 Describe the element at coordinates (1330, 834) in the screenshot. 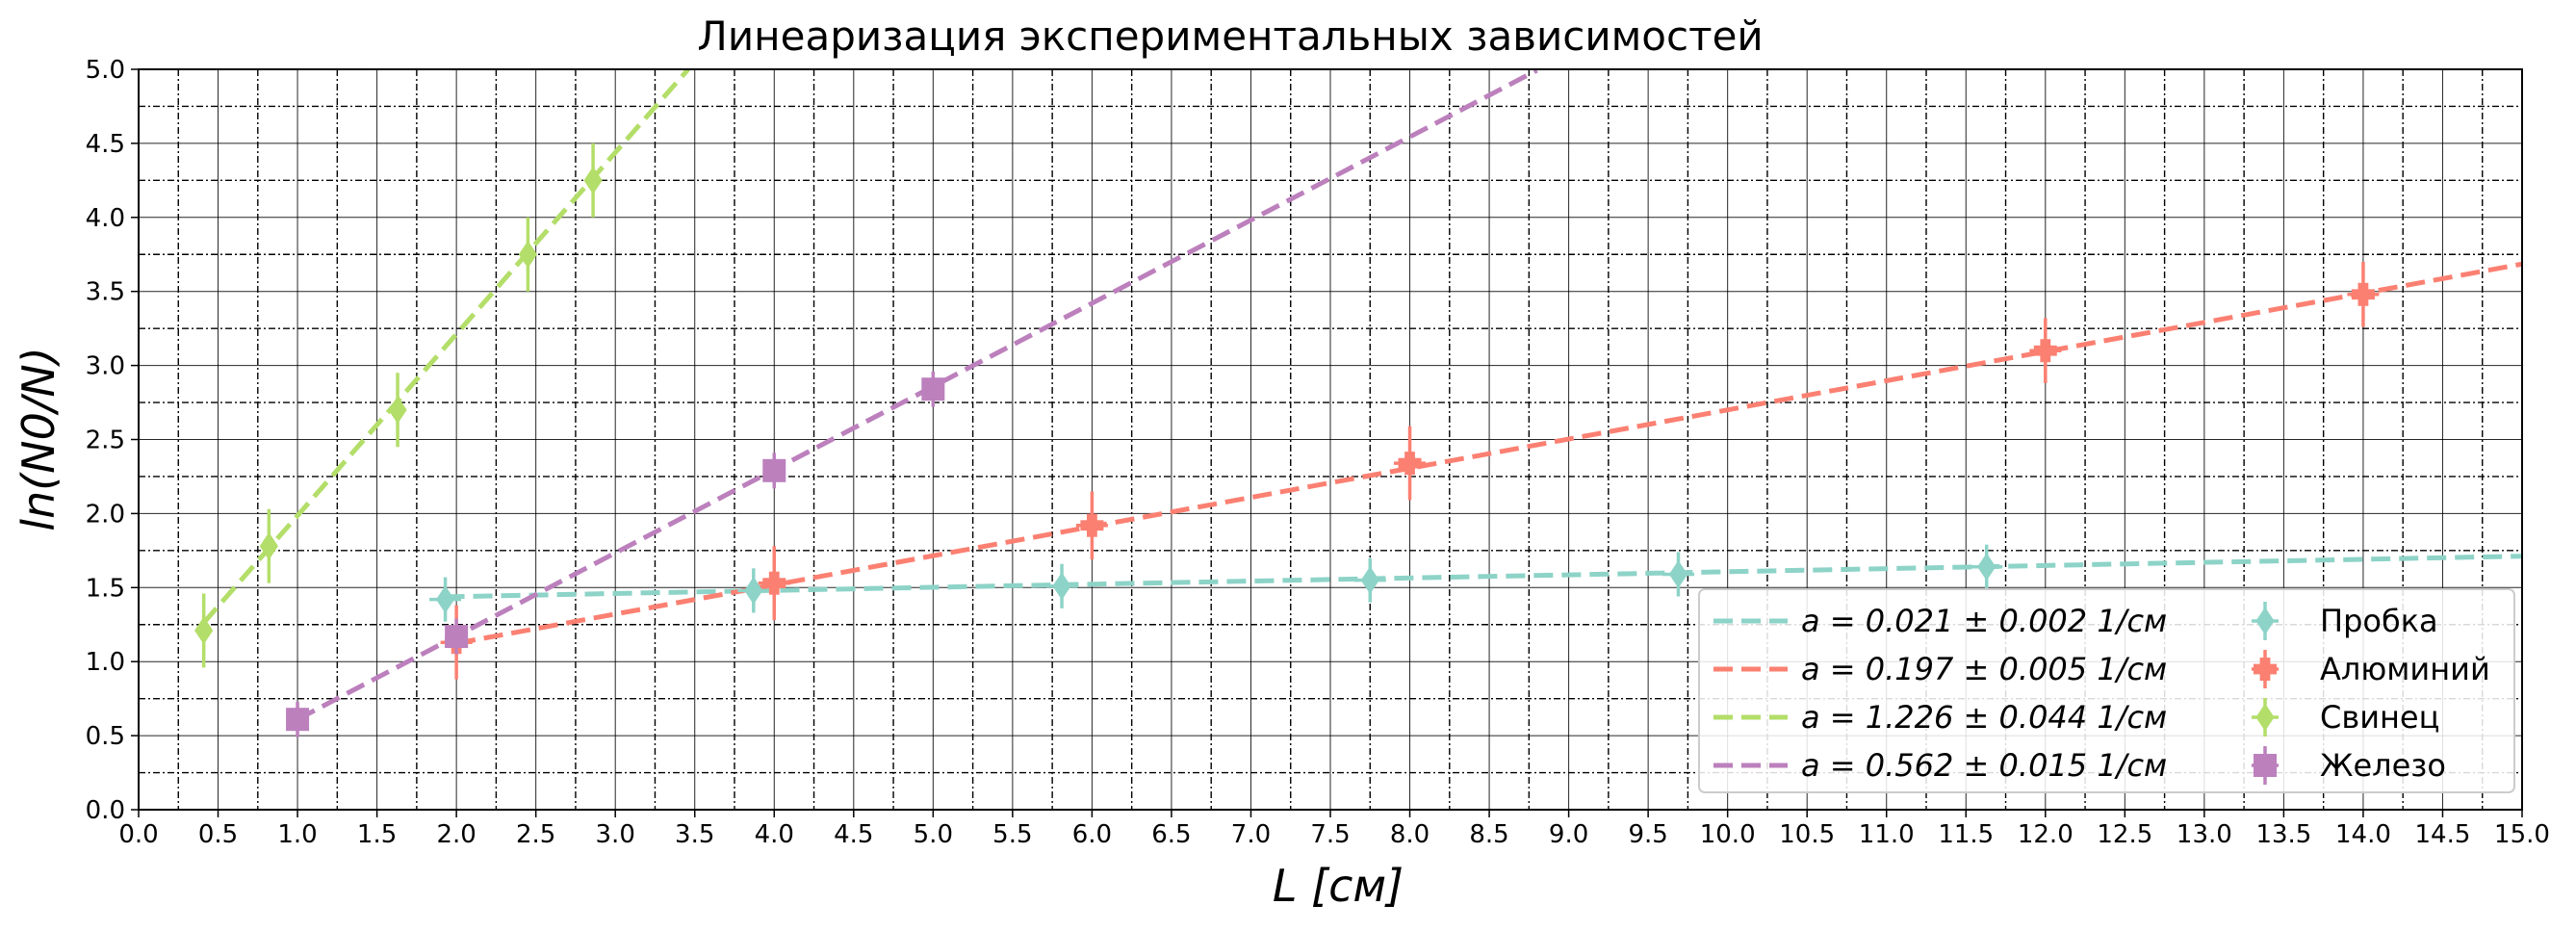

I see `x-tick-label: 7.5` at that location.